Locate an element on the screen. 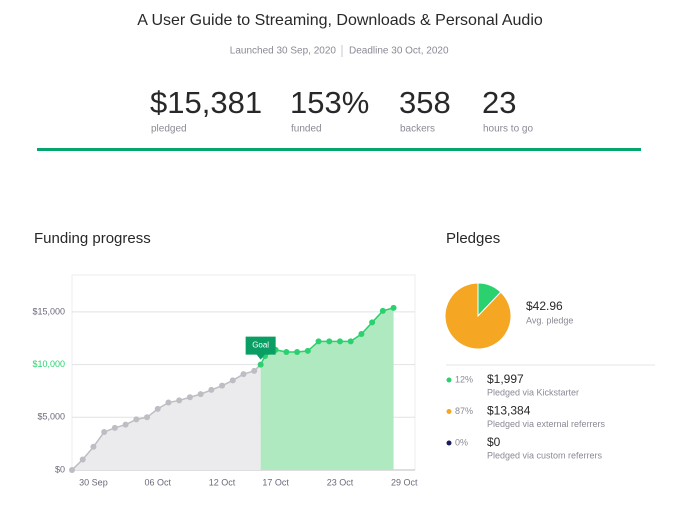  legend-percent: 0% is located at coordinates (461, 442).